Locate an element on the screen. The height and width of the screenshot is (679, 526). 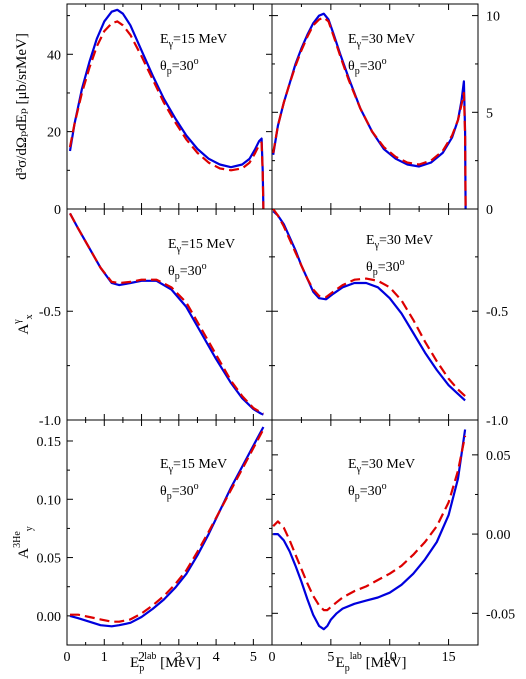
x-tick-label: 4 is located at coordinates (216, 657).